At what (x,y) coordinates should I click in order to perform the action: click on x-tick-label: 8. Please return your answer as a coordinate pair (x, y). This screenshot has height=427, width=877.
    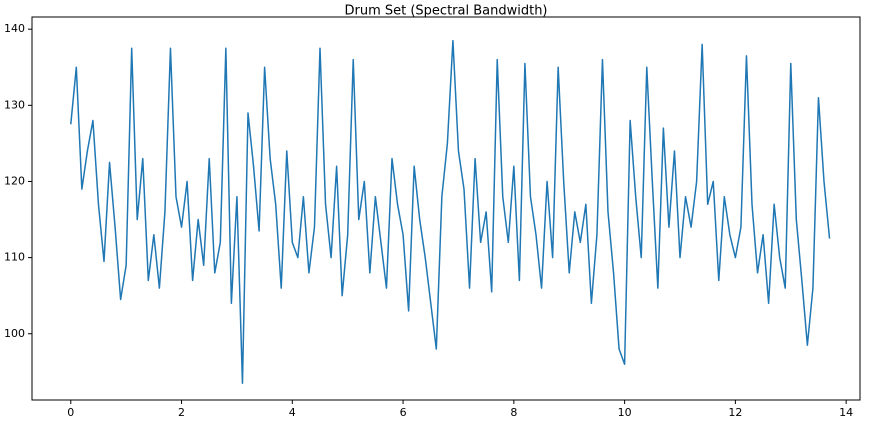
    Looking at the image, I should click on (513, 412).